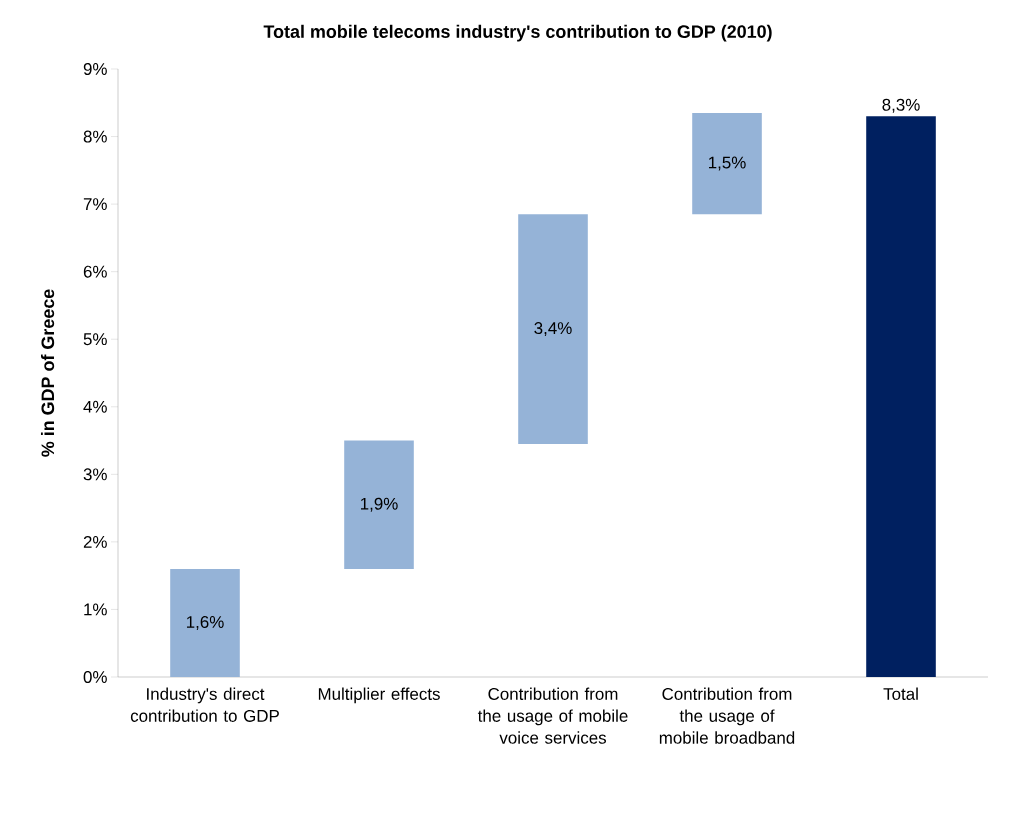 The image size is (1009, 814). What do you see at coordinates (95, 204) in the screenshot?
I see `y-tick-label: 7%` at bounding box center [95, 204].